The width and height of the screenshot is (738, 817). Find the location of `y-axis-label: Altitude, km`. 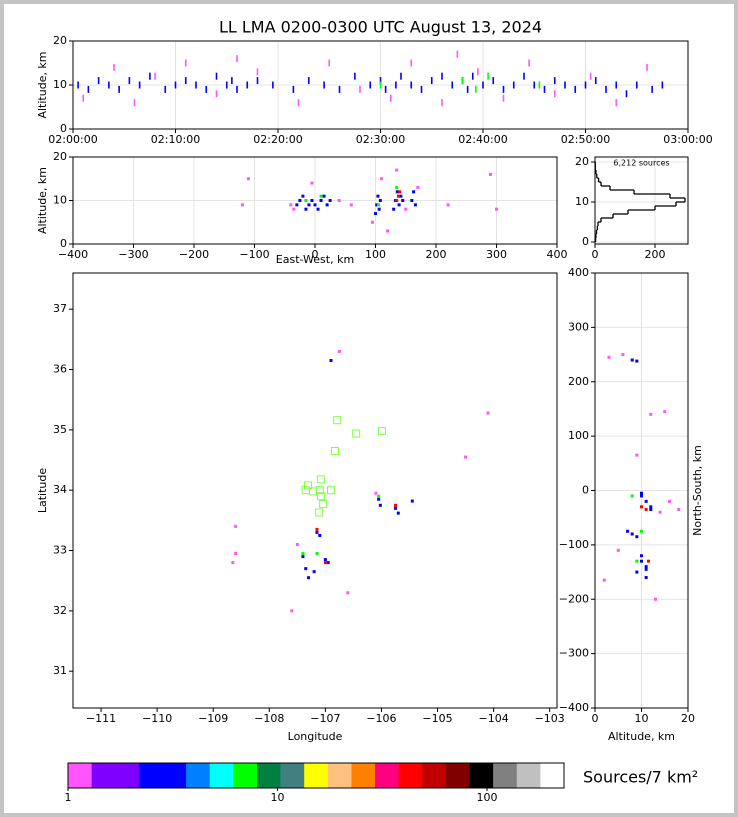

y-axis-label: Altitude, km is located at coordinates (42, 200).